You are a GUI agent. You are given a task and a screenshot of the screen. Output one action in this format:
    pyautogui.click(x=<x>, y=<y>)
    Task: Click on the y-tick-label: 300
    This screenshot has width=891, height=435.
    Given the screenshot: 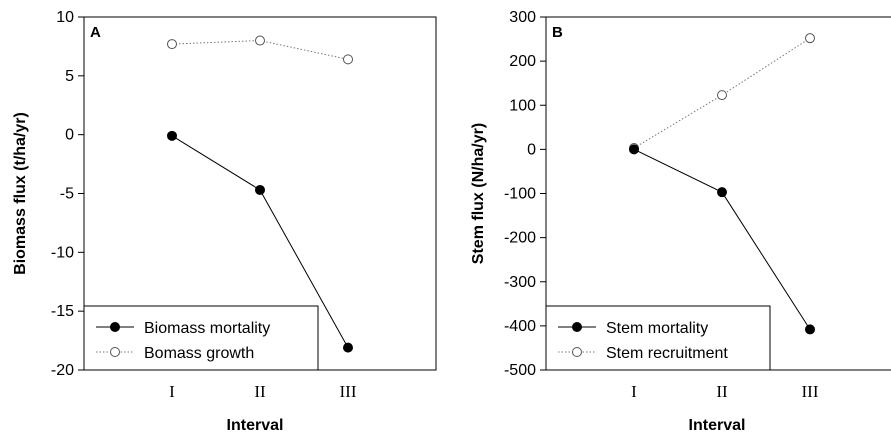 What is the action you would take?
    pyautogui.click(x=522, y=17)
    